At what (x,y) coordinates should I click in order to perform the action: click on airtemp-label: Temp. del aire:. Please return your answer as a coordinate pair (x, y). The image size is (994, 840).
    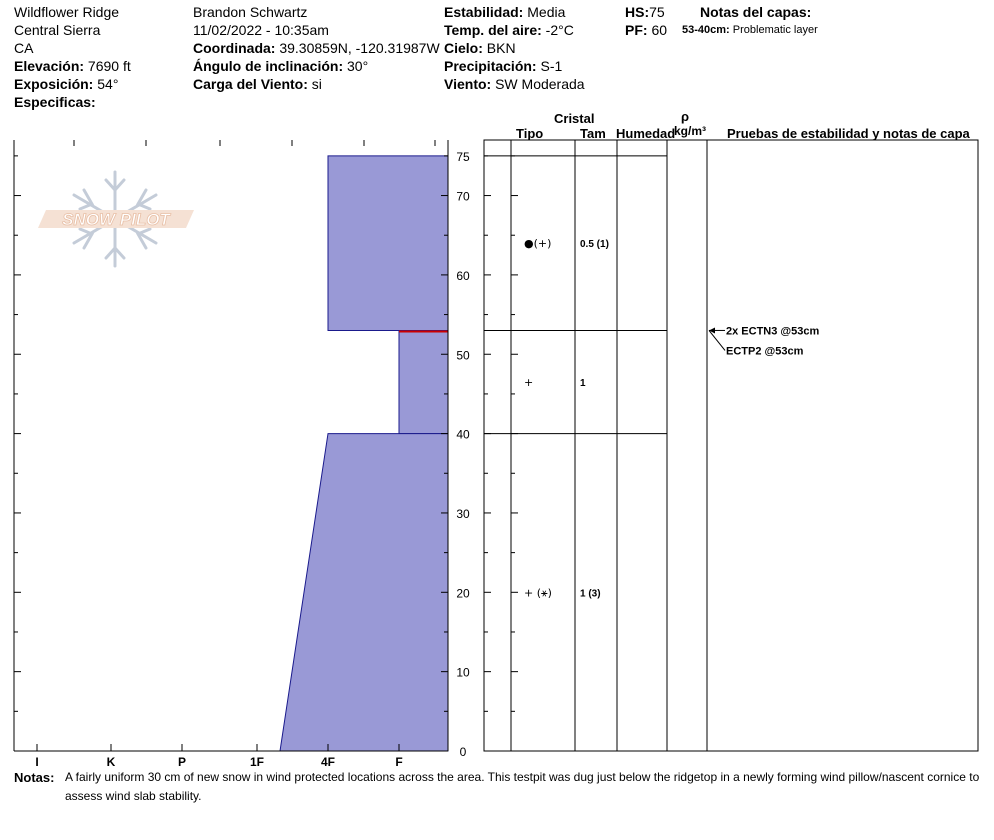
    Looking at the image, I should click on (493, 30).